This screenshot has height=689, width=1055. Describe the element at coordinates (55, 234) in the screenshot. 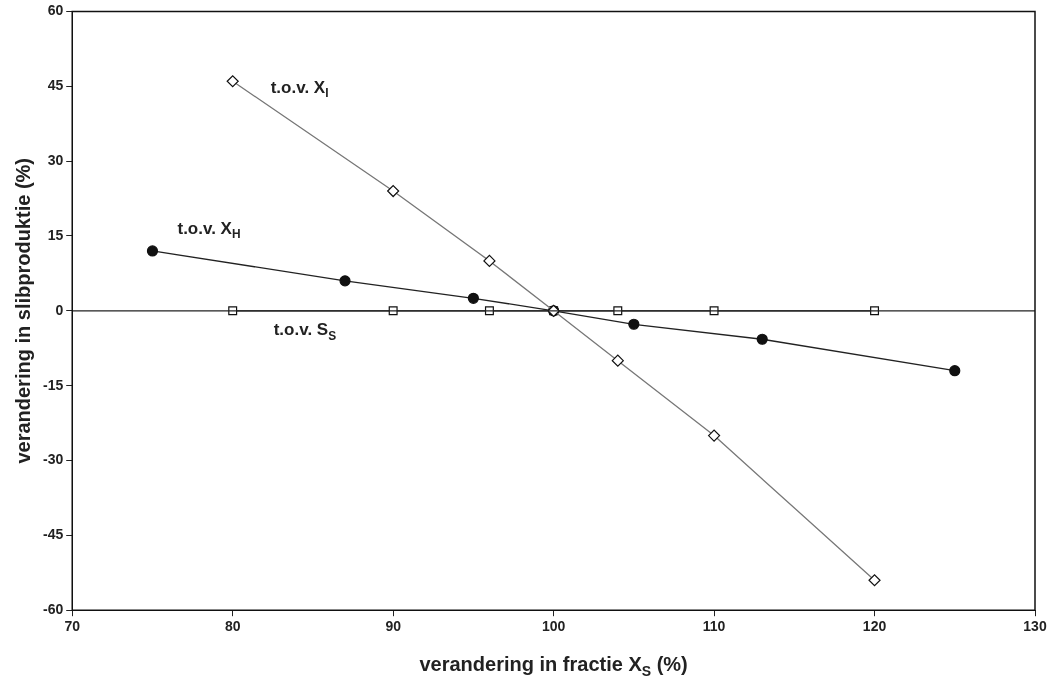

I see `y-tick-label: 15` at that location.